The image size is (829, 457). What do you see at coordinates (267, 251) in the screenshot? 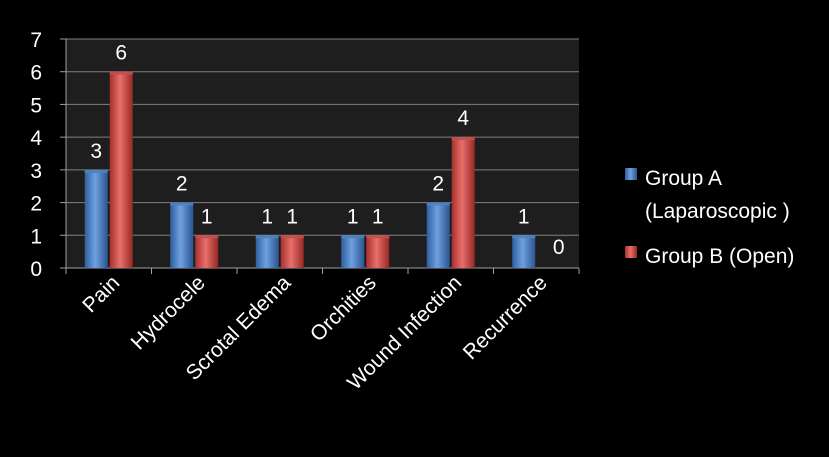
I see `bar-group-a-scrotal-edema` at bounding box center [267, 251].